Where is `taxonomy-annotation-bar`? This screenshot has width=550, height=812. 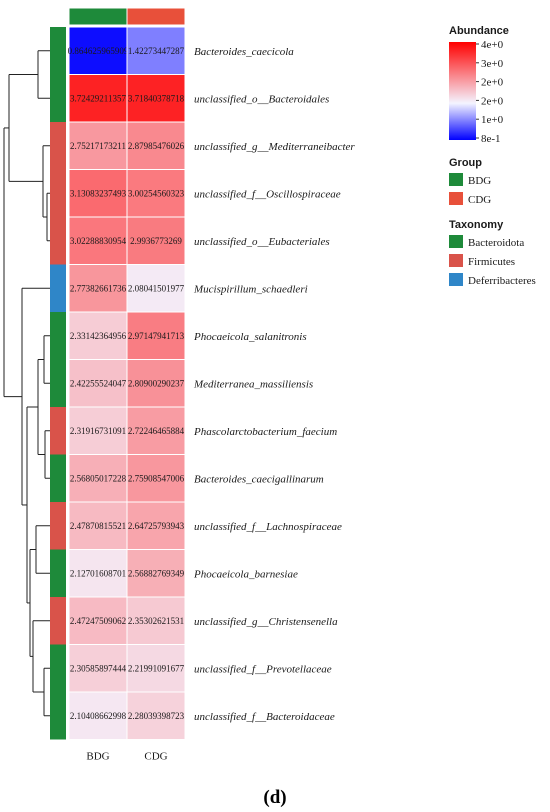
taxonomy-annotation-bar is located at coordinates (58, 383).